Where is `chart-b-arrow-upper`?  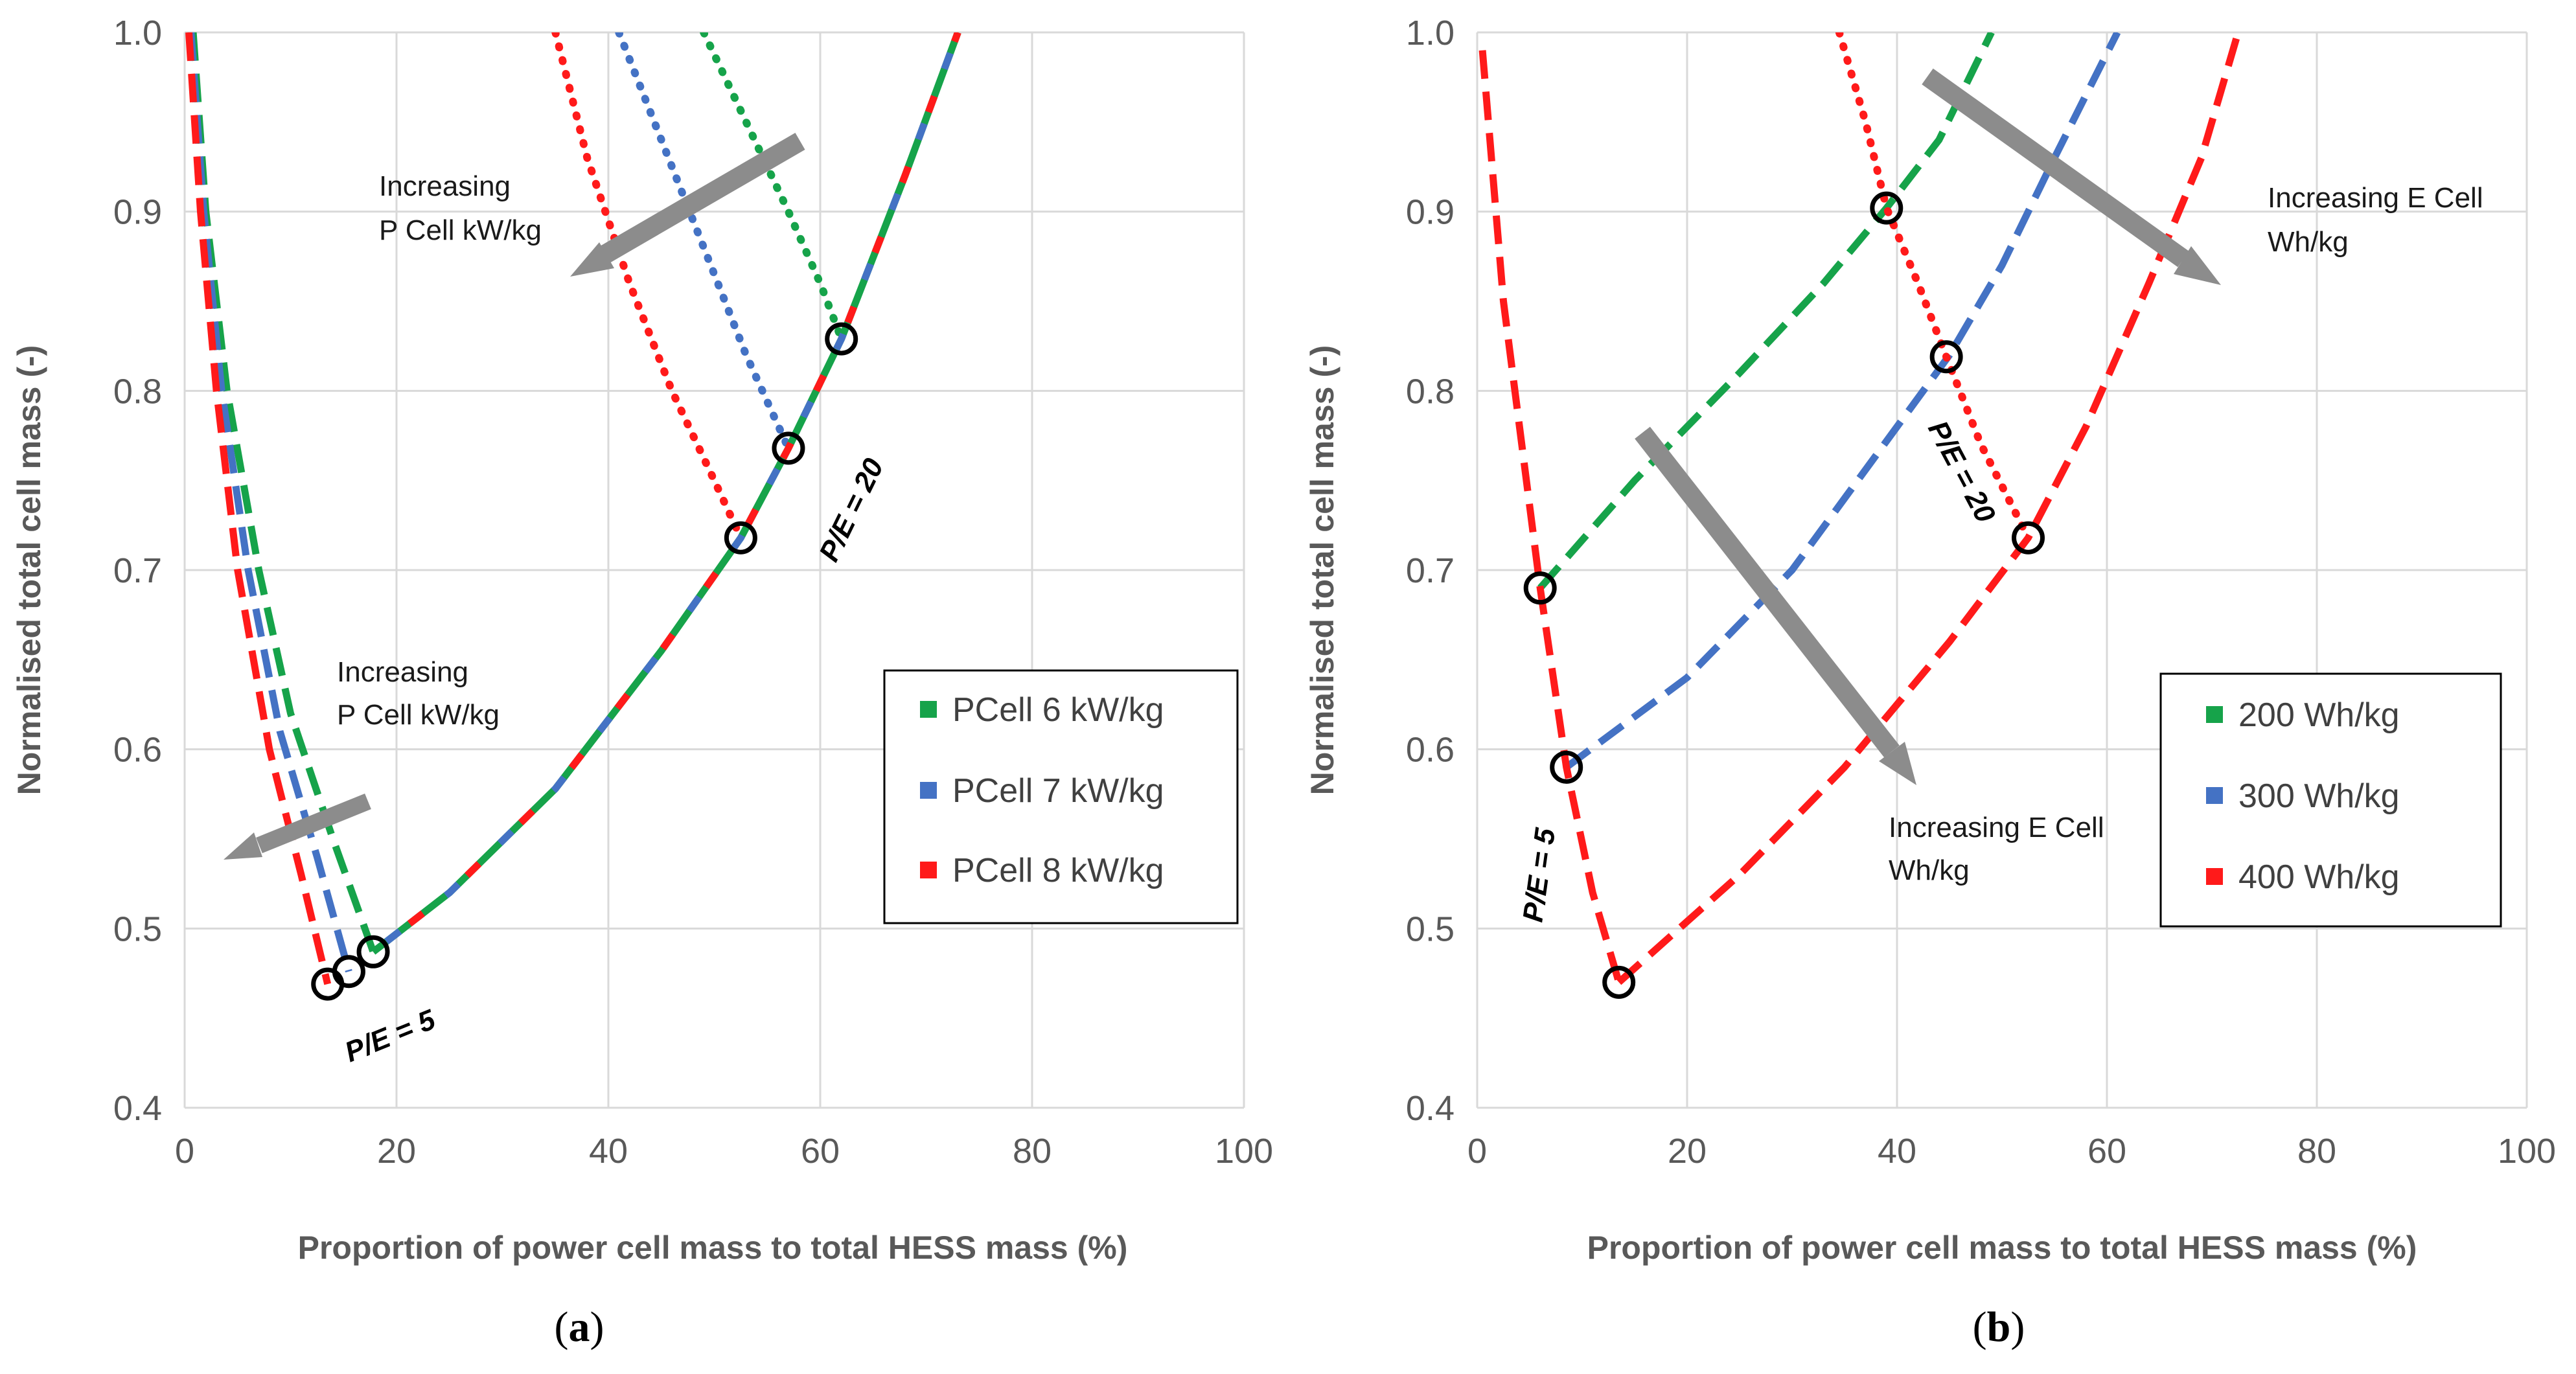
chart-b-arrow-upper is located at coordinates (2071, 177).